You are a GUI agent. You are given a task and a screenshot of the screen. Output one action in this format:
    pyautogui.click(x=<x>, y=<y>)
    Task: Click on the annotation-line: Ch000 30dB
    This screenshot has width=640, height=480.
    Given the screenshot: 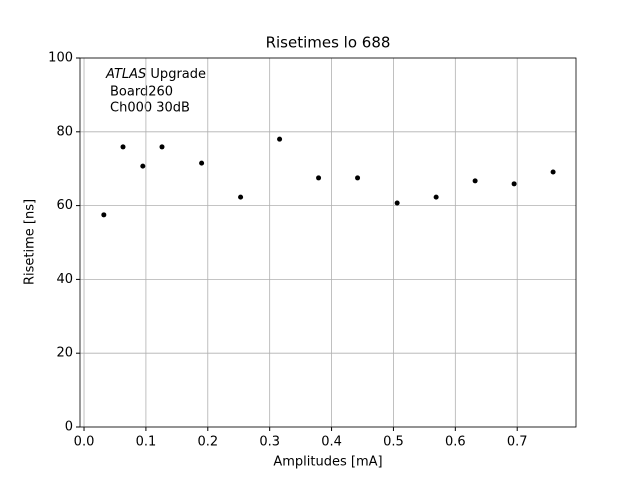 What is the action you would take?
    pyautogui.click(x=150, y=108)
    